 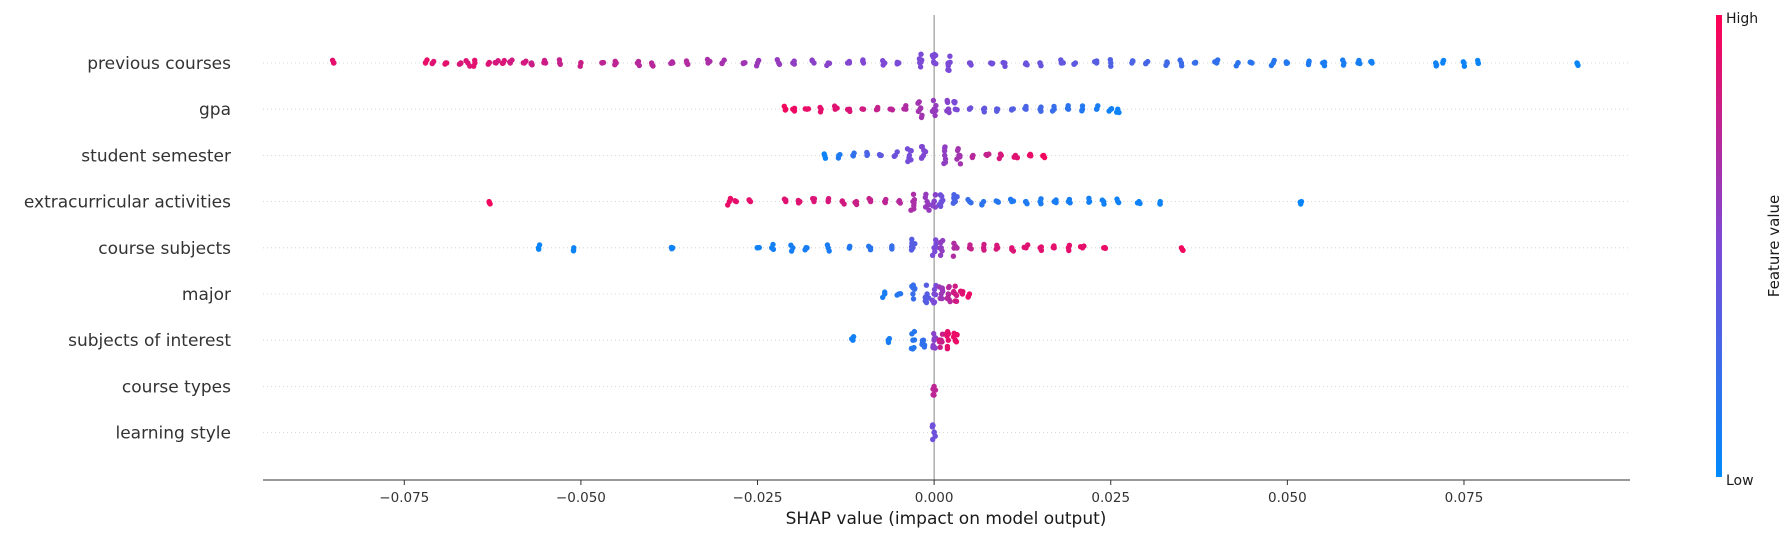 I want to click on colorbar-low-label: Low, so click(x=1740, y=481).